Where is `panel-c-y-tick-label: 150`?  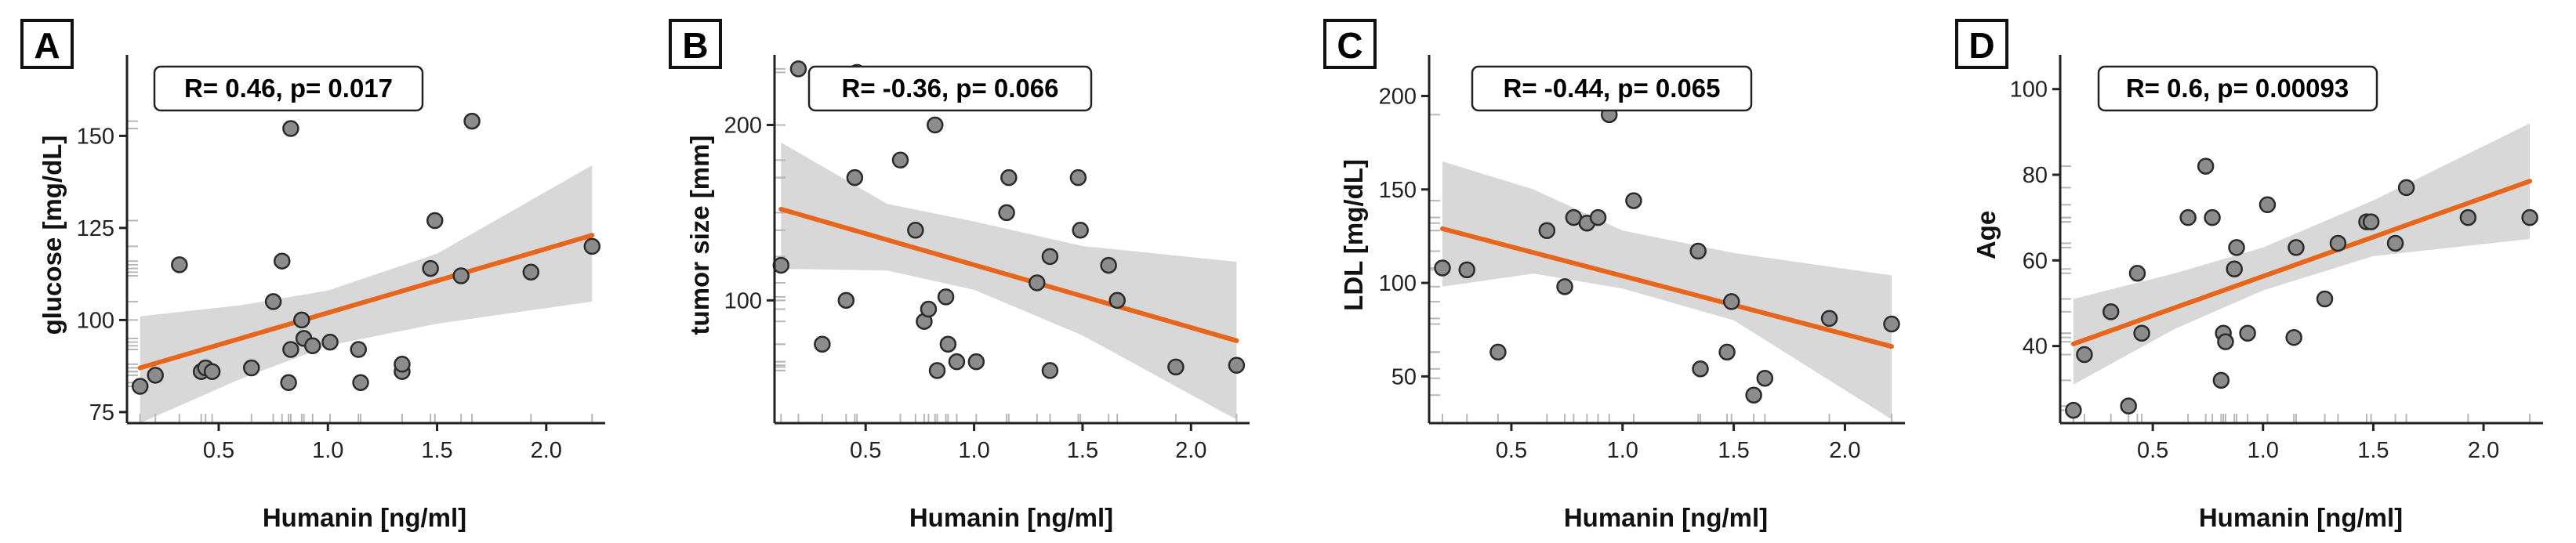
panel-c-y-tick-label: 150 is located at coordinates (1398, 190).